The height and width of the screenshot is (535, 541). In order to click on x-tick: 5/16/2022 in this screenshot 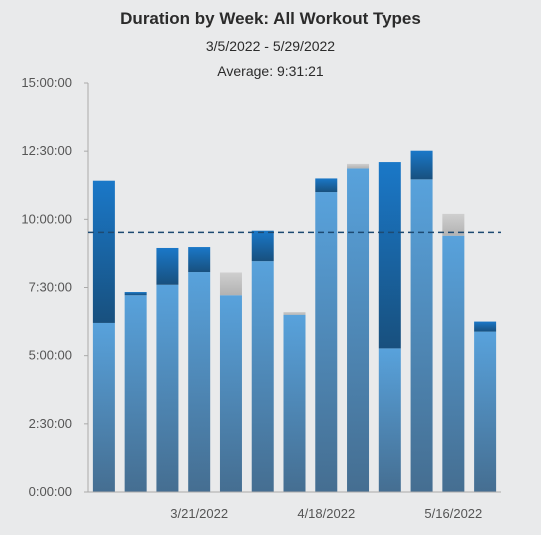, I will do `click(453, 513)`.